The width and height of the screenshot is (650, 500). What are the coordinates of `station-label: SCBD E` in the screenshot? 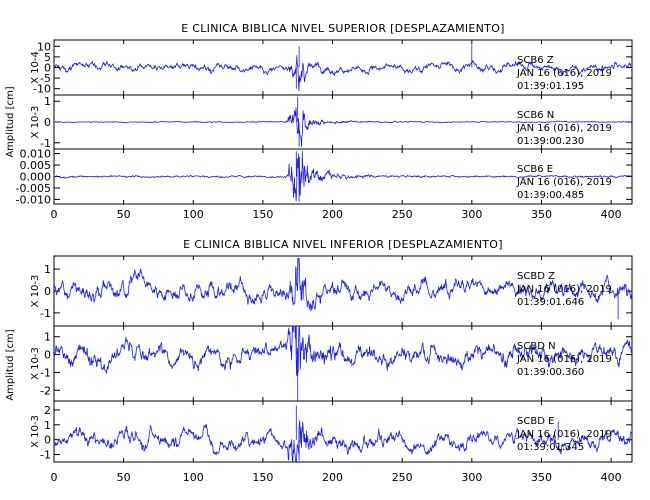 It's located at (535, 421).